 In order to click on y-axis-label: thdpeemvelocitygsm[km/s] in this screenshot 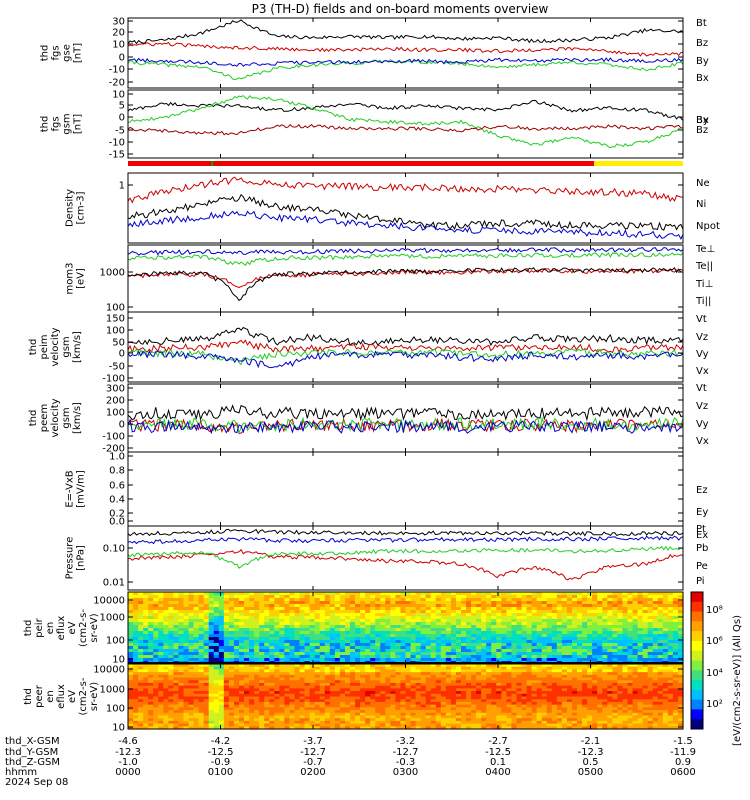, I will do `click(55, 417)`.